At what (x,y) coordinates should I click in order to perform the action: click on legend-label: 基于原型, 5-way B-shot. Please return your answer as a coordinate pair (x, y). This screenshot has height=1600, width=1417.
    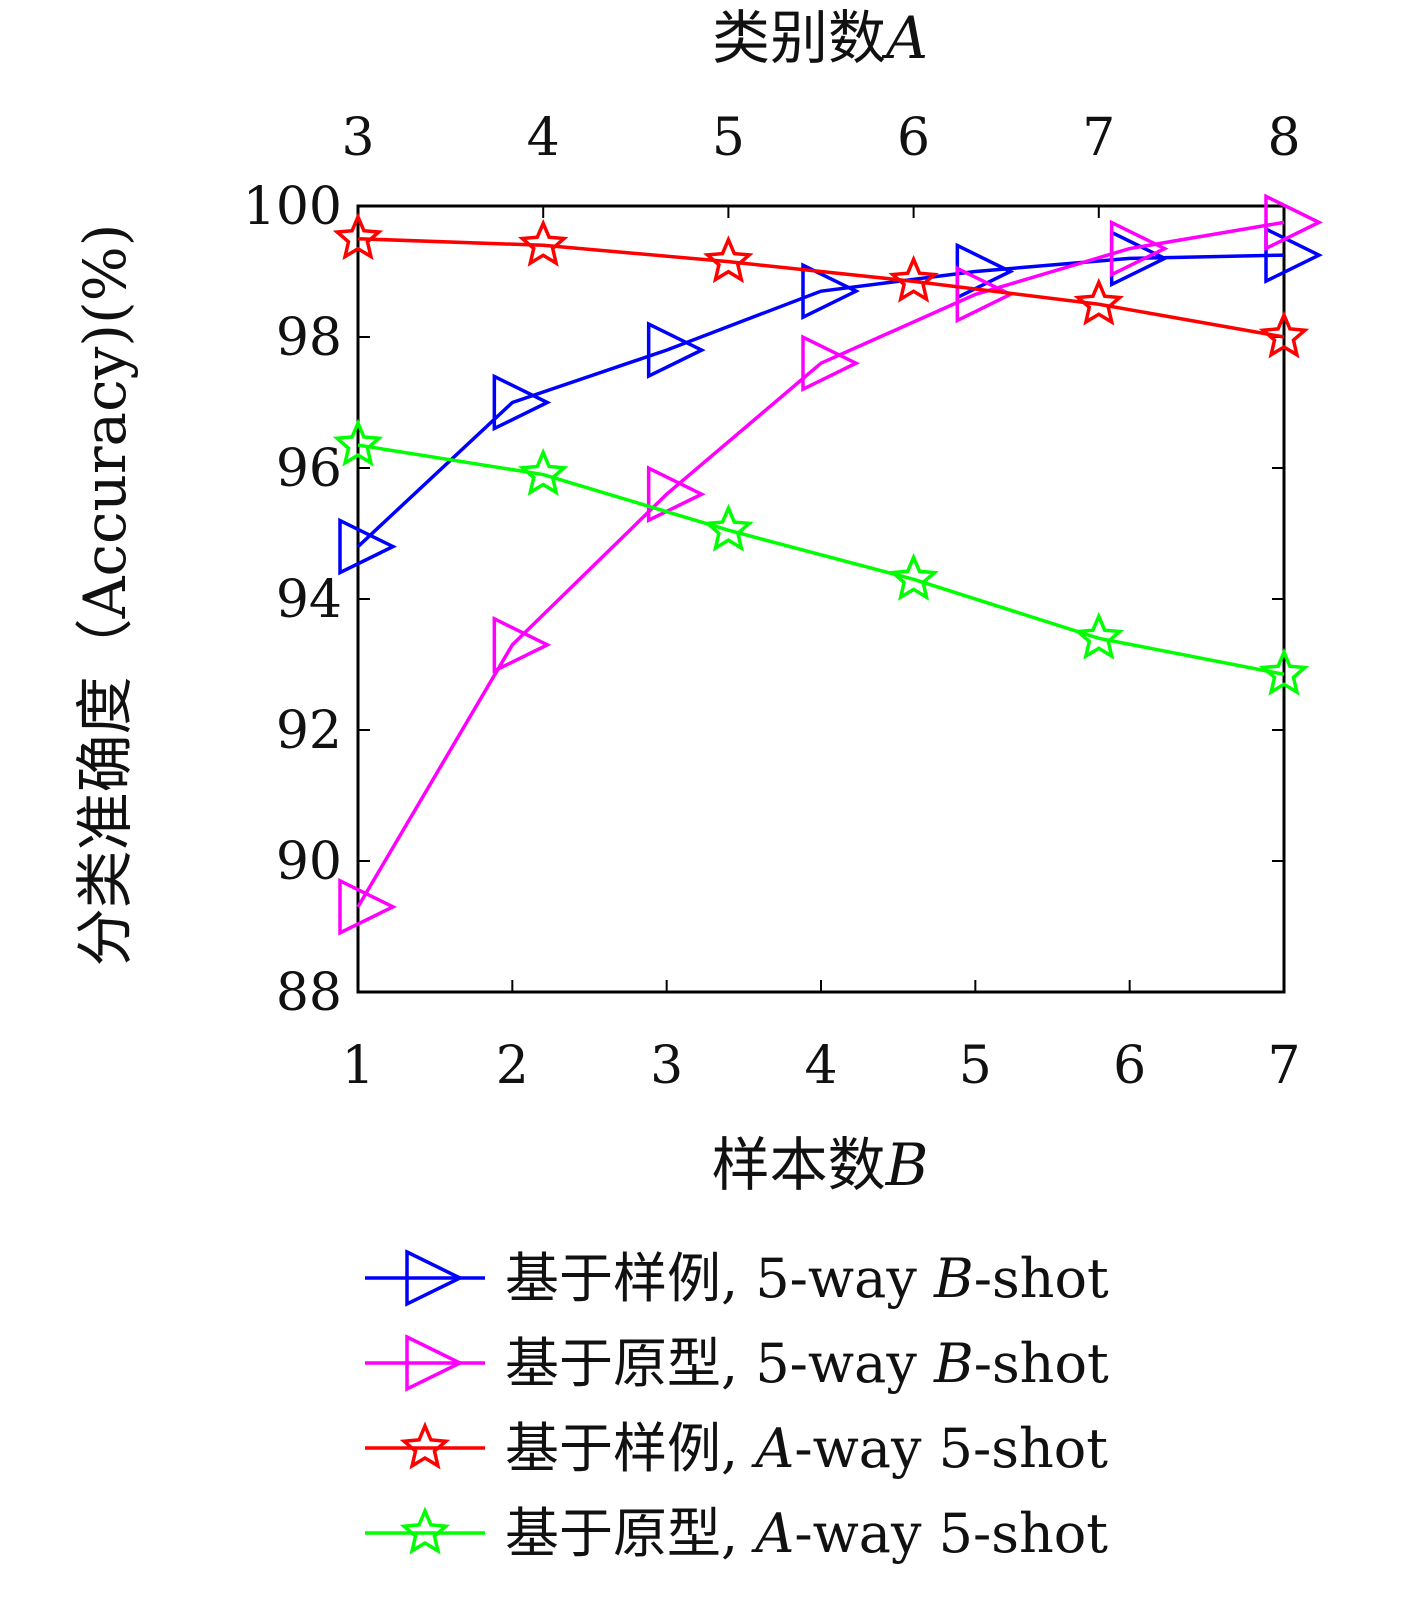
    Looking at the image, I should click on (807, 1363).